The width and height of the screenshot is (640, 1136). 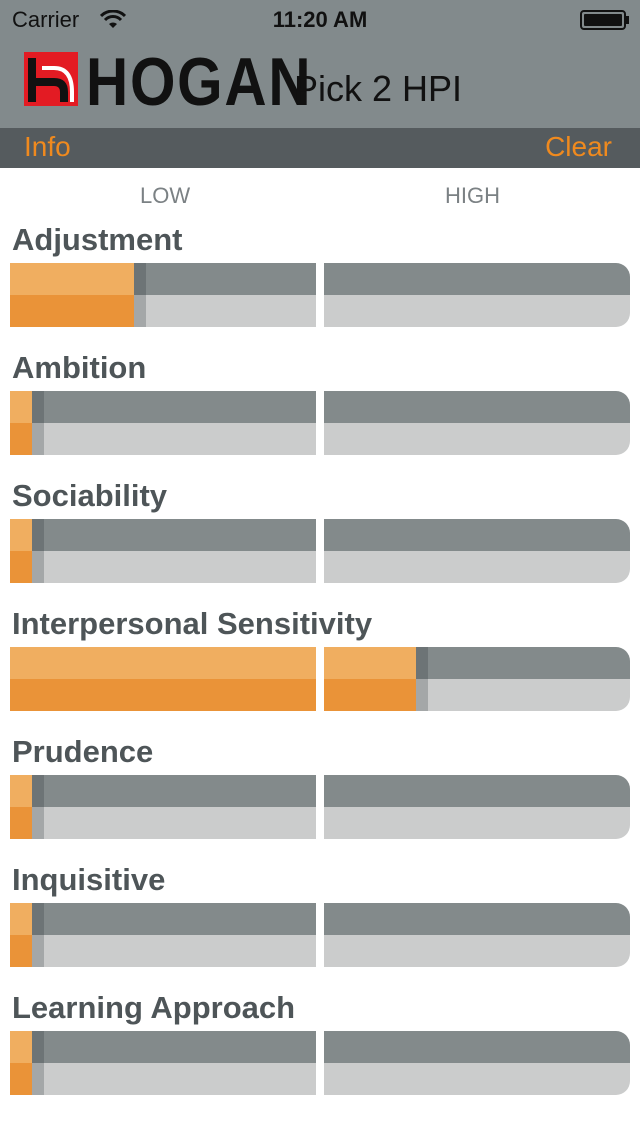 I want to click on scale-low-label: LOW, so click(x=165, y=195).